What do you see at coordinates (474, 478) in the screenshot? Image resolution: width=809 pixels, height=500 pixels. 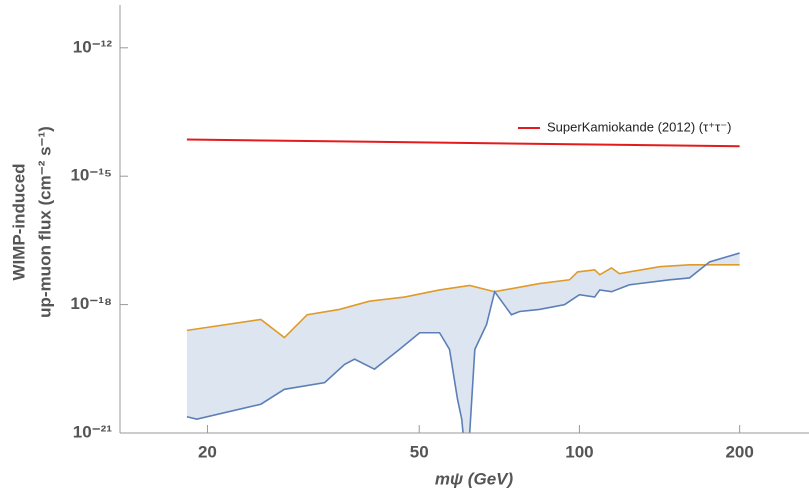 I see `x-axis-label: mψ (GeV)` at bounding box center [474, 478].